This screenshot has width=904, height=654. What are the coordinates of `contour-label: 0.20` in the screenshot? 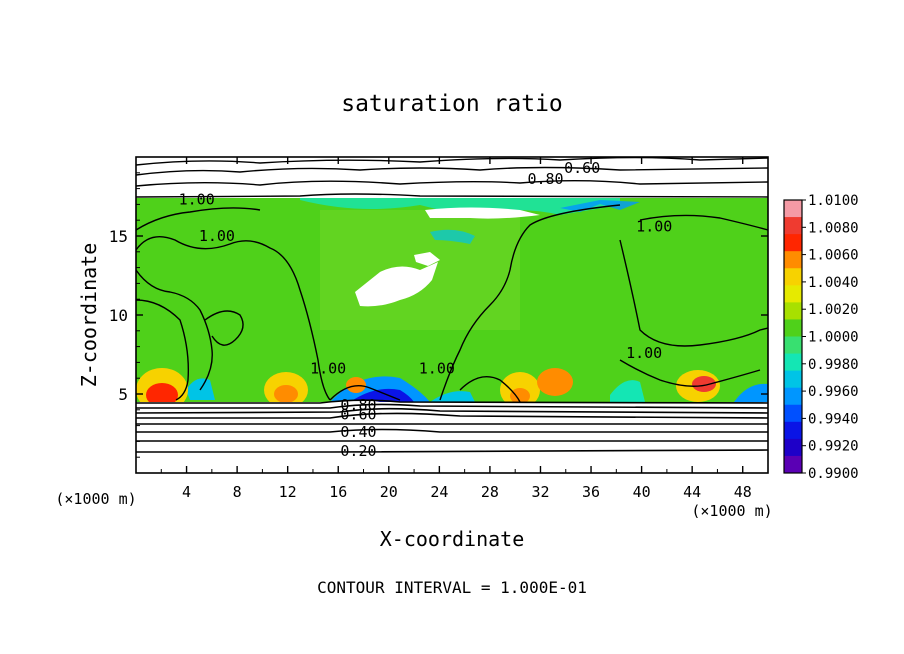 It's located at (358, 451).